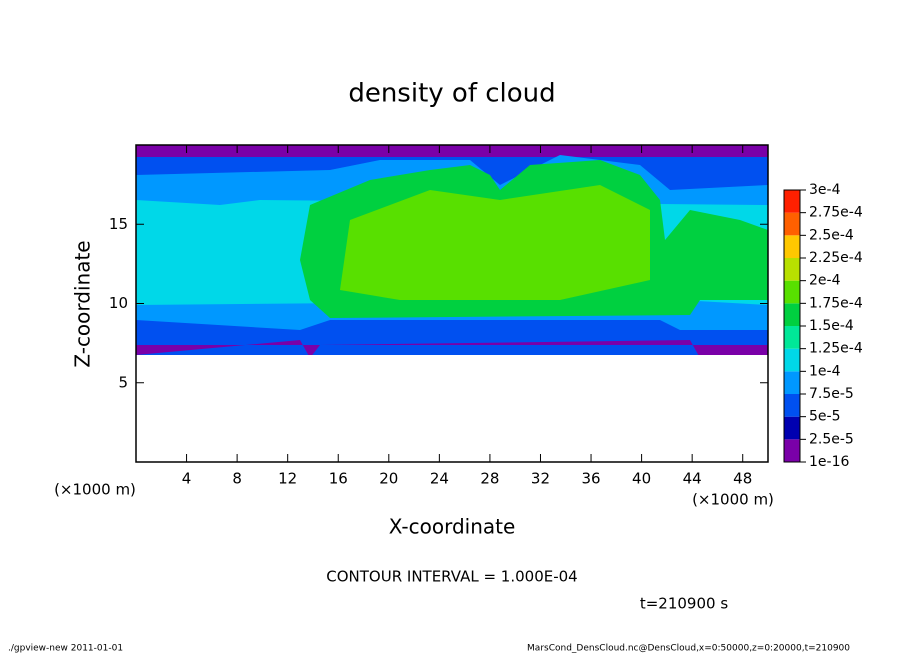 This screenshot has width=904, height=654. I want to click on colorbar-label: 2e-4, so click(825, 281).